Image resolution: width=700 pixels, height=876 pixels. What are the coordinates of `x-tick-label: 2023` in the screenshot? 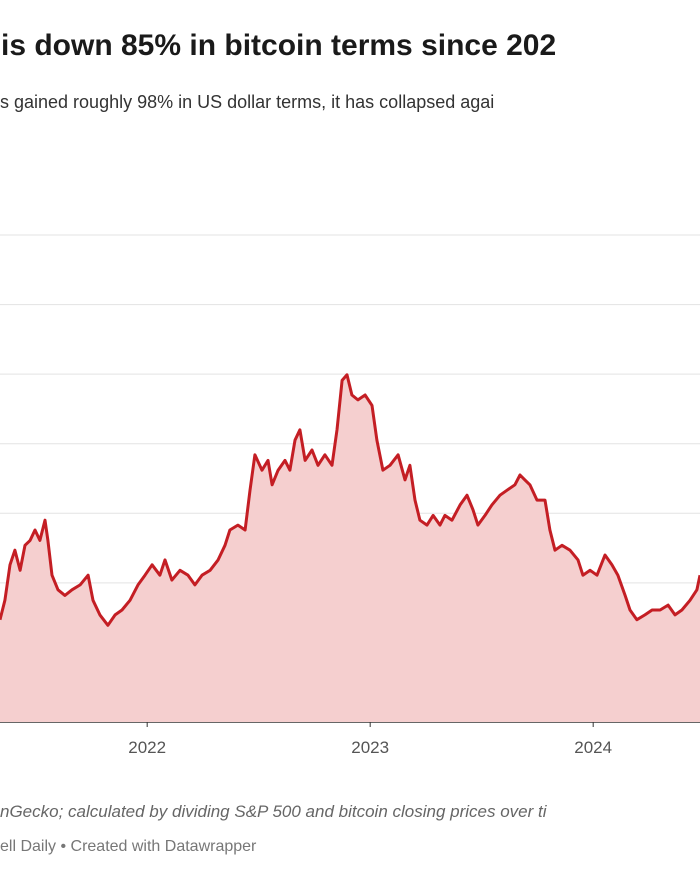 It's located at (370, 747).